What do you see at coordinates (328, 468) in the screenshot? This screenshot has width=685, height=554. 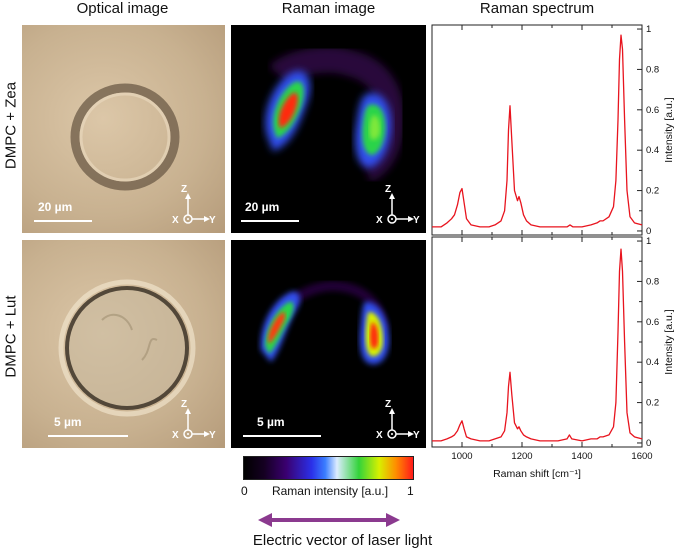 I see `colorbar-gradient` at bounding box center [328, 468].